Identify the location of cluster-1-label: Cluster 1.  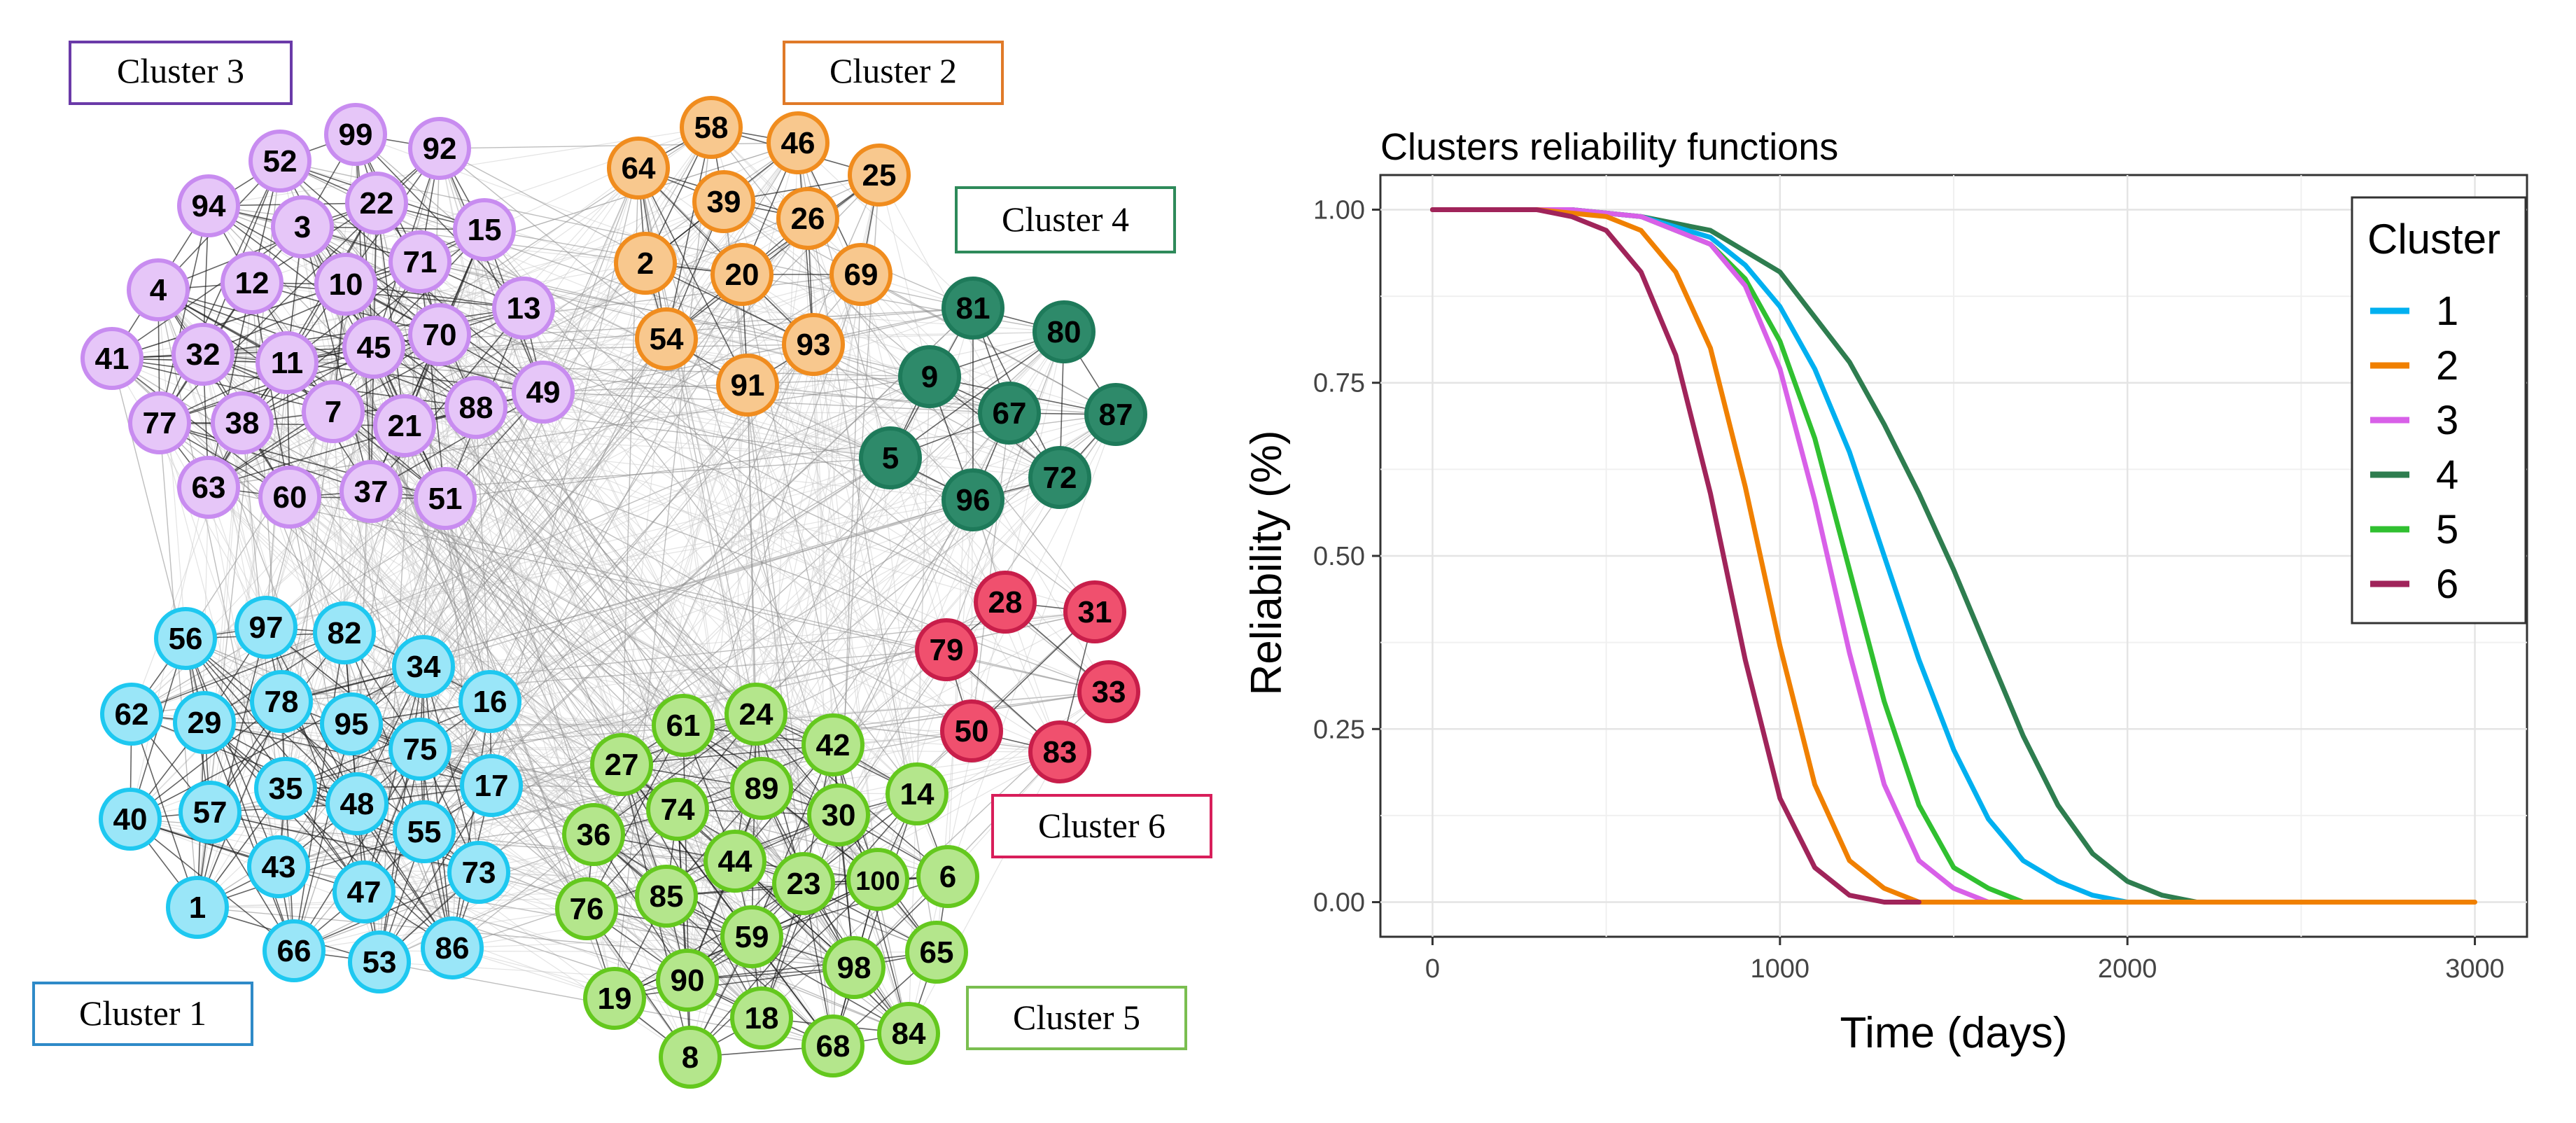
(142, 1014).